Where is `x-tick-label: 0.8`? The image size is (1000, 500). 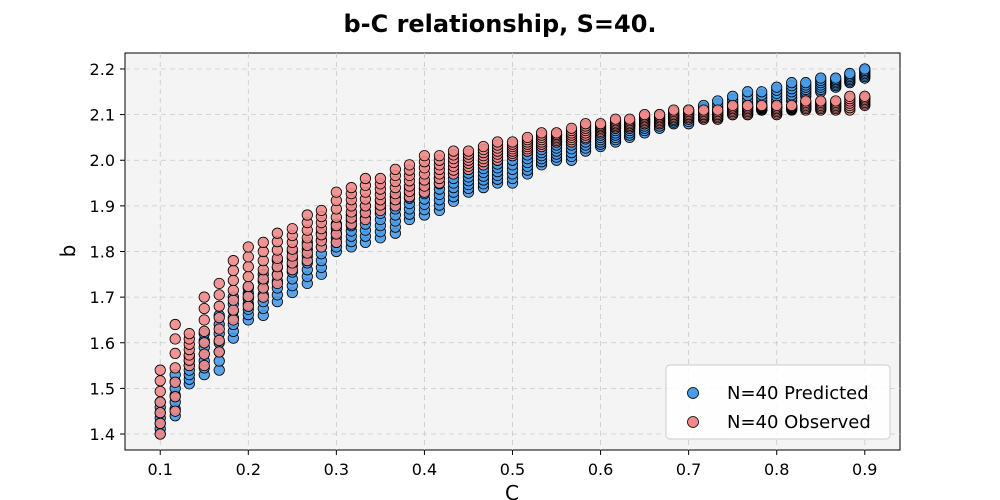
x-tick-label: 0.8 is located at coordinates (776, 469).